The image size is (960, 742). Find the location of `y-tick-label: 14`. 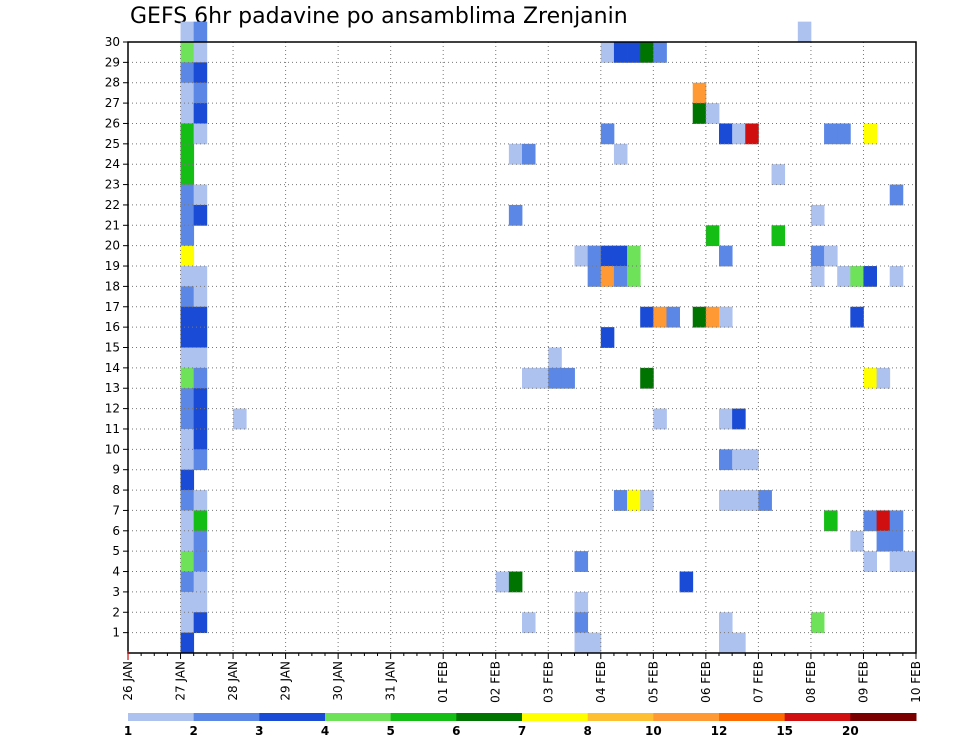

y-tick-label: 14 is located at coordinates (112, 368).